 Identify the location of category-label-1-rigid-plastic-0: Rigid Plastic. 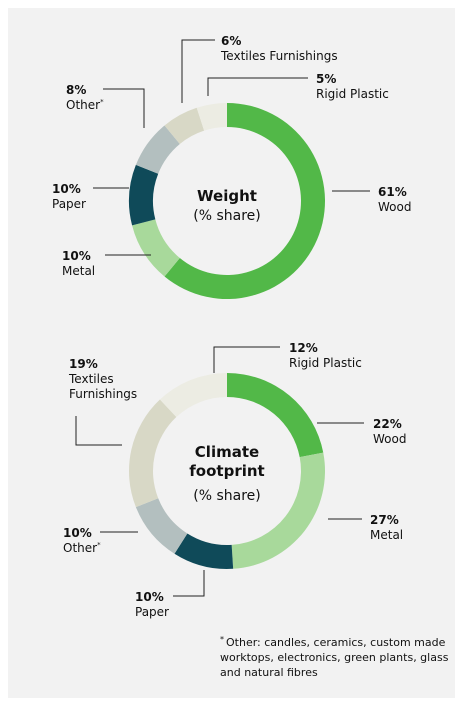
(325, 363).